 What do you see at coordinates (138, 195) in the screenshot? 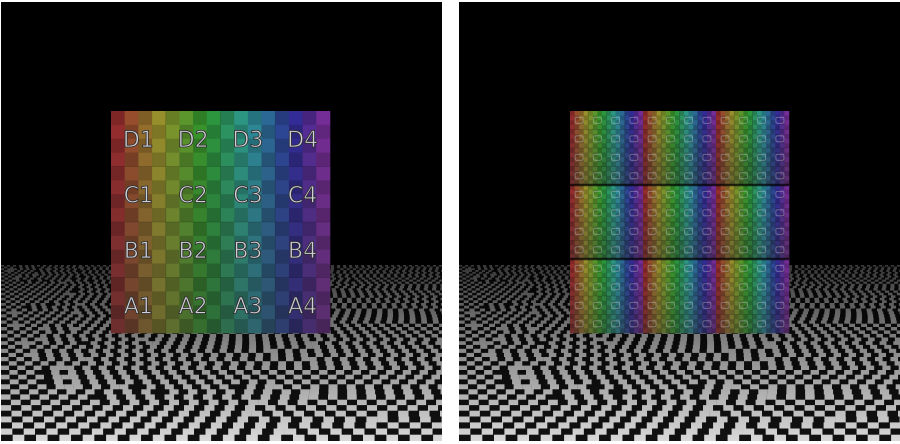
I see `tile-label: C1` at bounding box center [138, 195].